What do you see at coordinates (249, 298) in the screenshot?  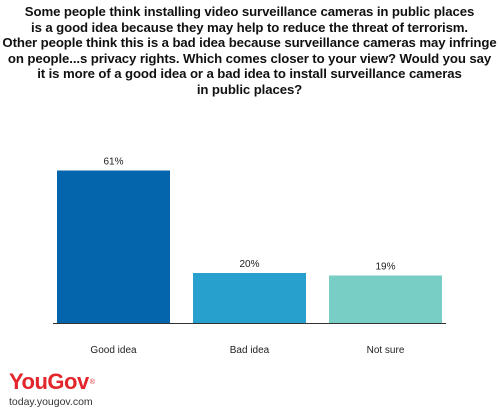 I see `bar-bad-idea` at bounding box center [249, 298].